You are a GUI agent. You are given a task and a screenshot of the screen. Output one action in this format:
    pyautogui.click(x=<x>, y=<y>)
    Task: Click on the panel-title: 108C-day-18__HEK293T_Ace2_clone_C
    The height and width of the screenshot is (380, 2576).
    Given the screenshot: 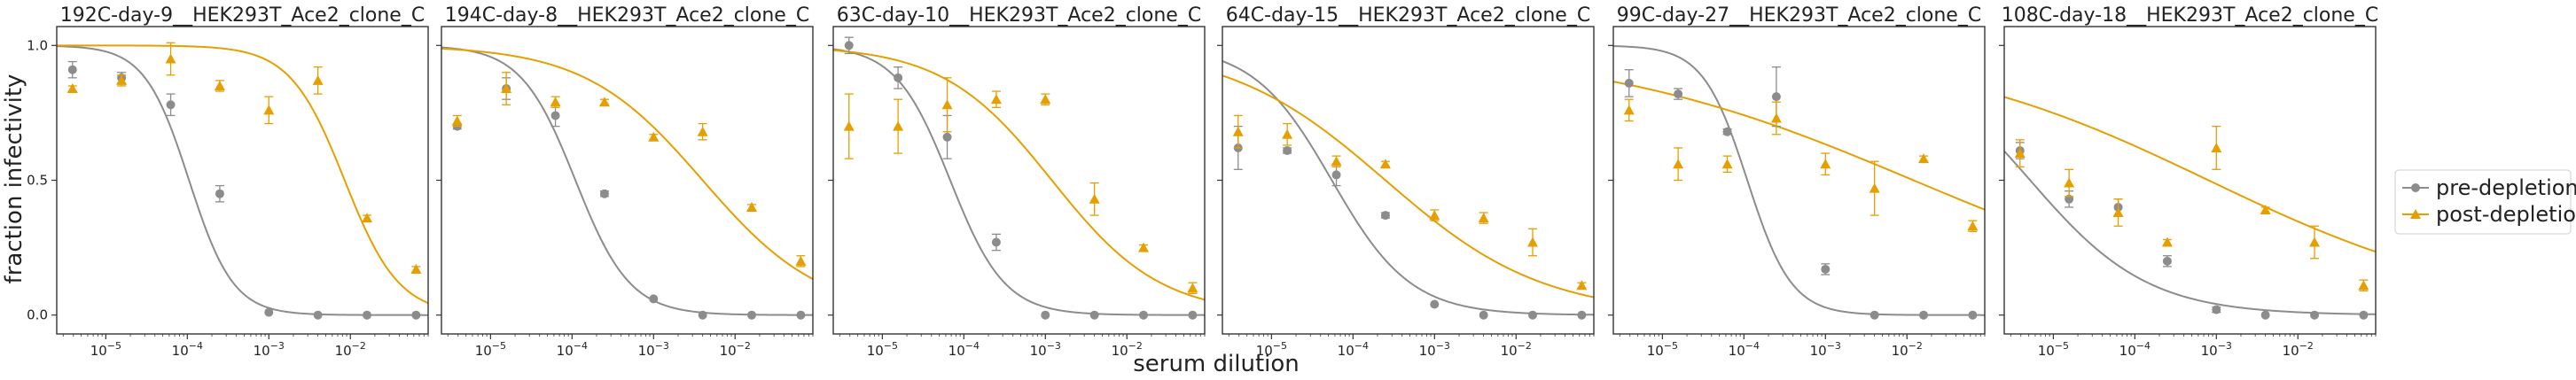 What is the action you would take?
    pyautogui.click(x=2190, y=16)
    